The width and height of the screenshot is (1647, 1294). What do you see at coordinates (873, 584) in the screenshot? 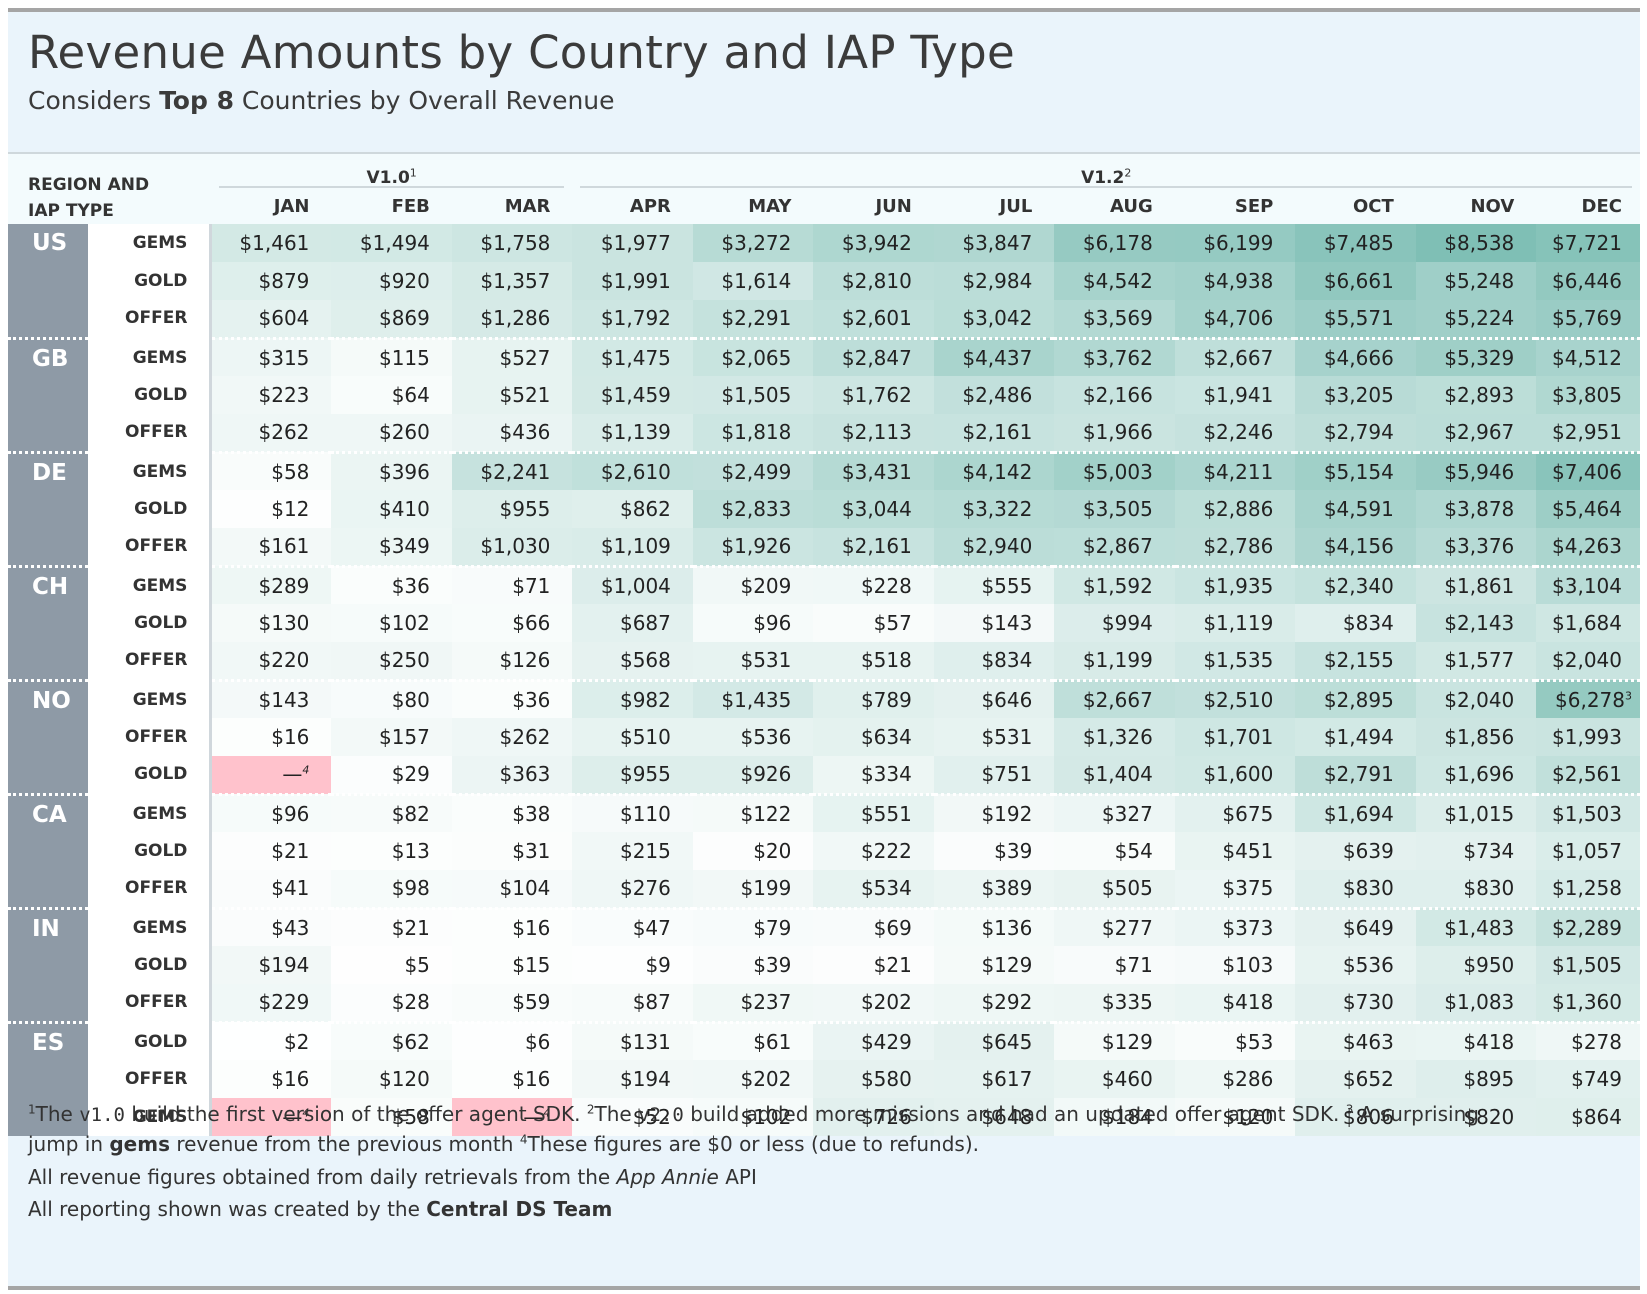
I see `revenue-cell: $228` at bounding box center [873, 584].